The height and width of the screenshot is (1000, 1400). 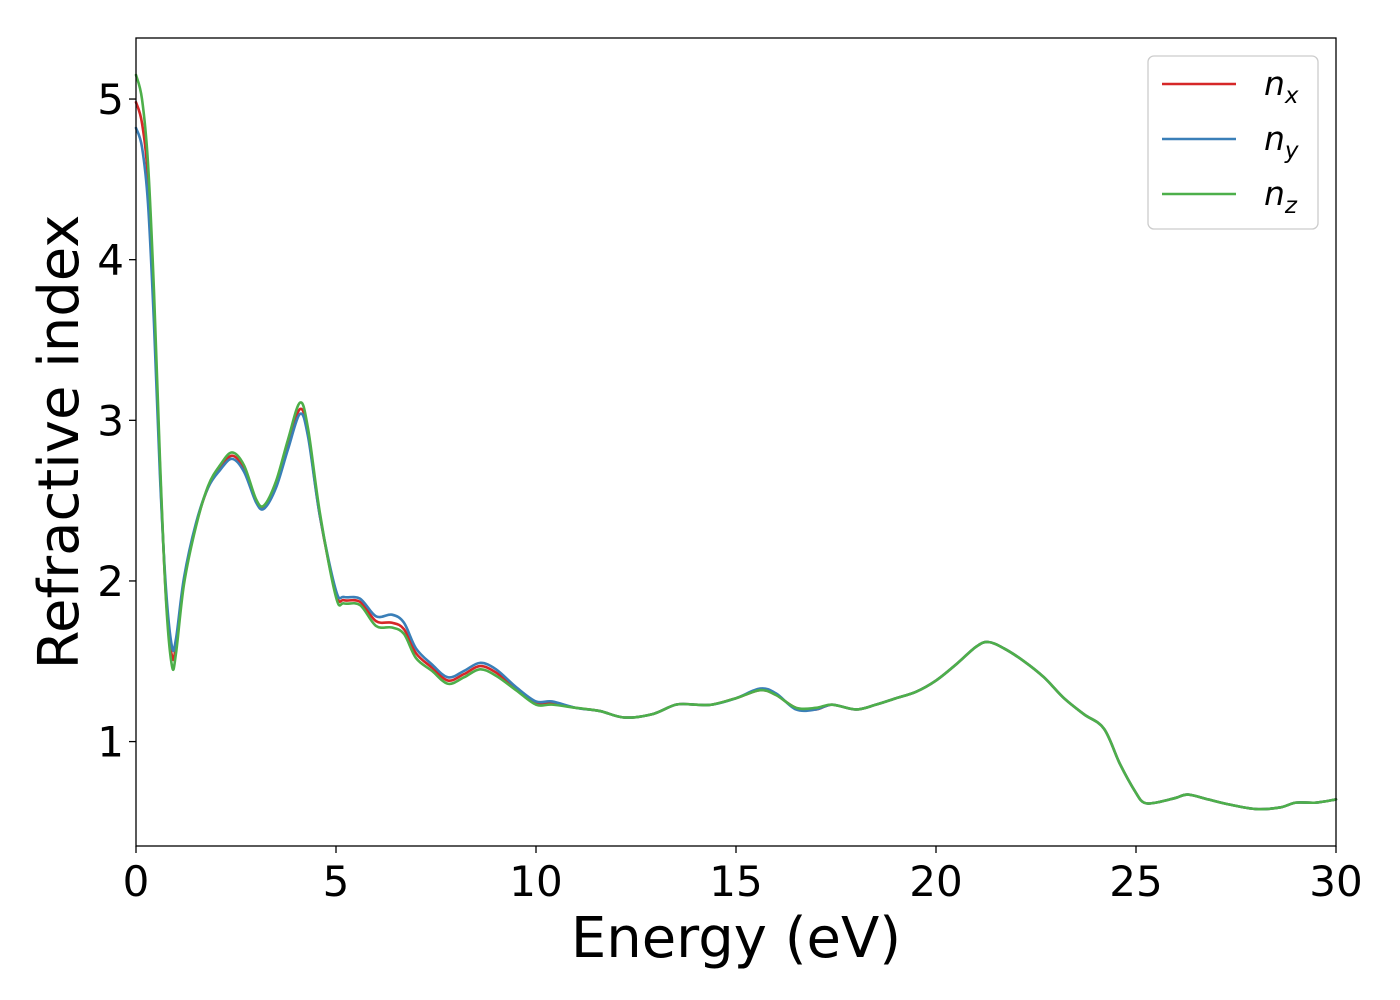 I want to click on y-axis-ticks: 1 2 3 4 5, so click(x=116, y=421).